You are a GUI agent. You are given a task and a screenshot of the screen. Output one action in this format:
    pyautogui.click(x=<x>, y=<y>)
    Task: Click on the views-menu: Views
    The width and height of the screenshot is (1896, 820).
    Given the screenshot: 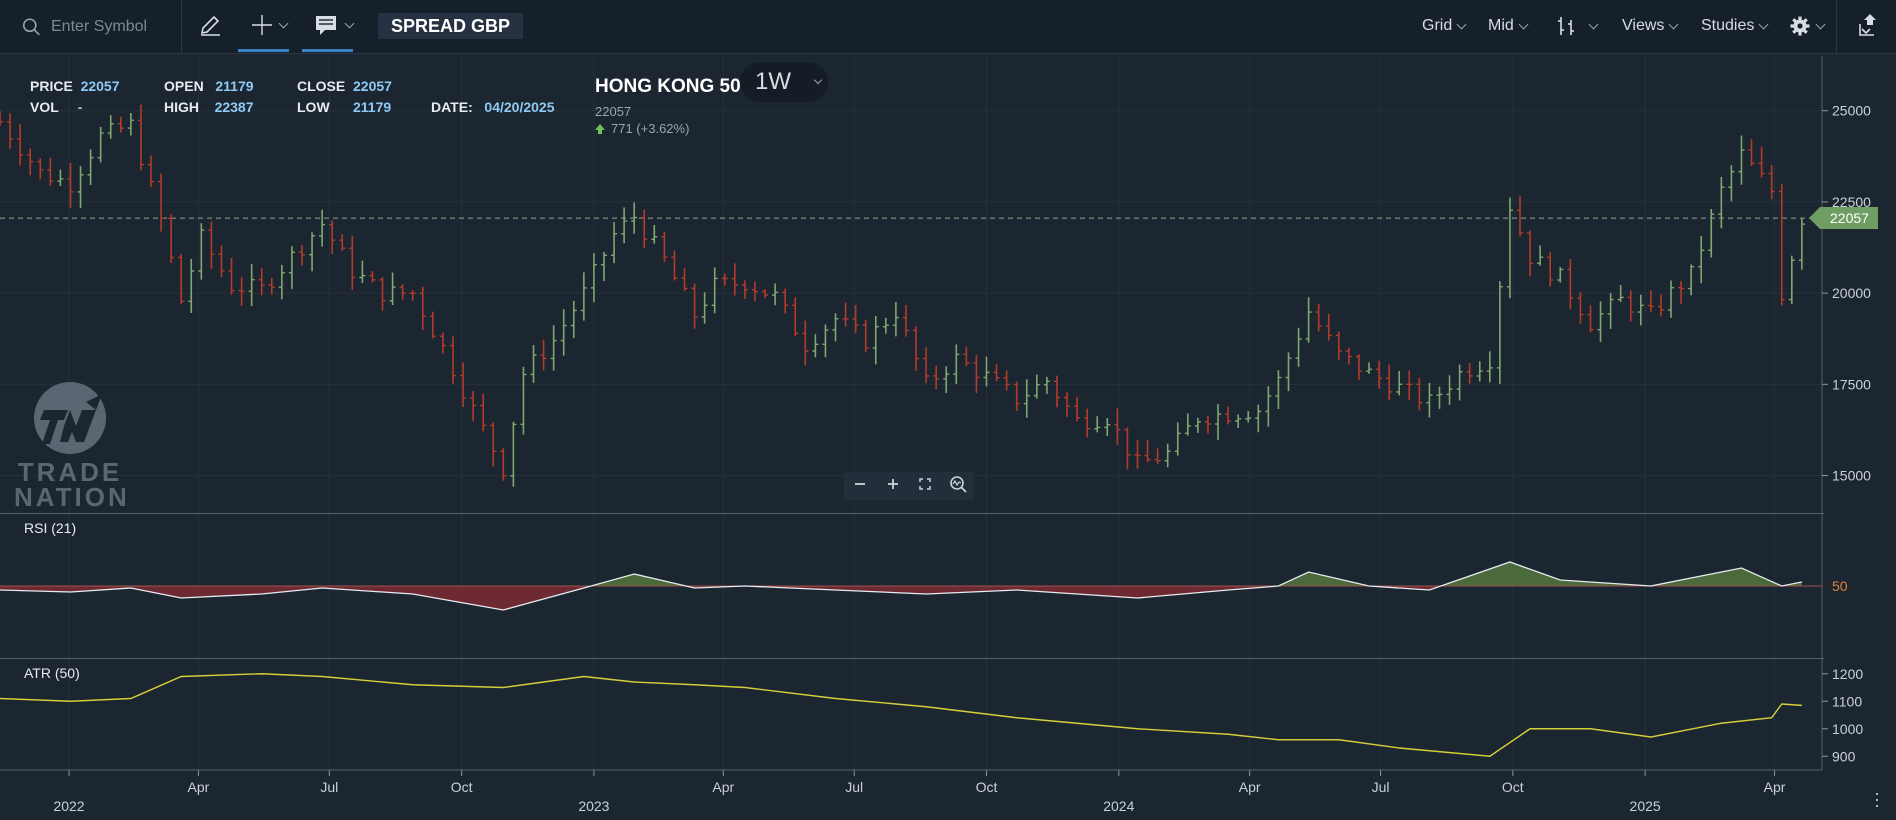 What is the action you would take?
    pyautogui.click(x=1650, y=26)
    